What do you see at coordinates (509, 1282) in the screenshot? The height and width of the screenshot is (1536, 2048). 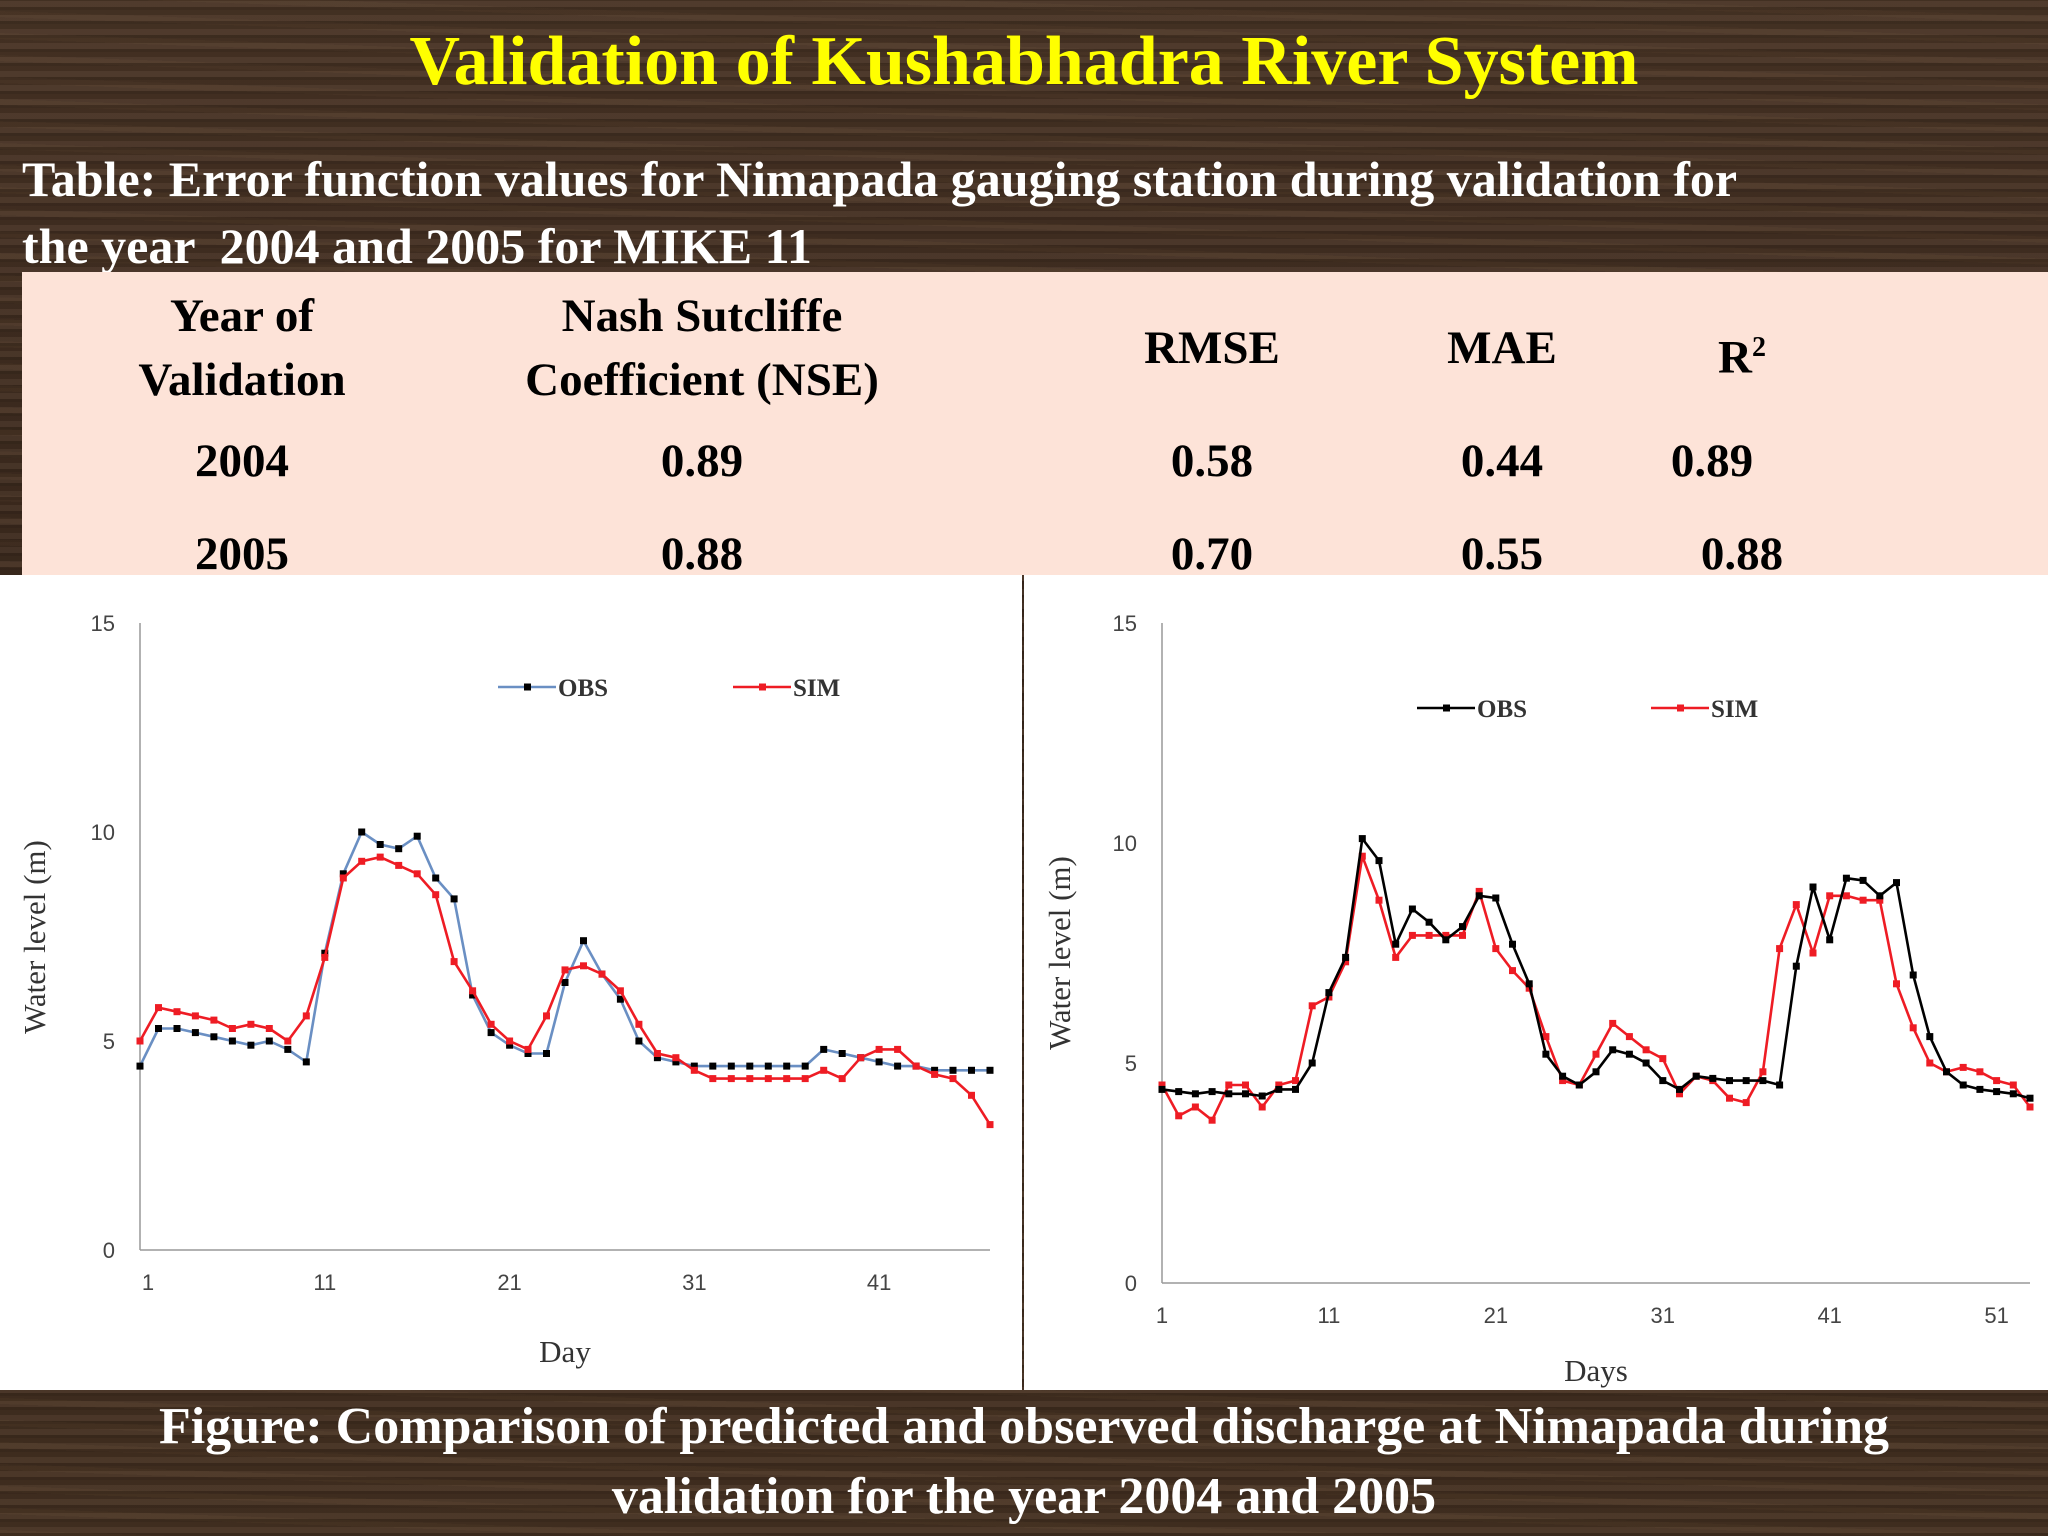 I see `x-tick-label: 21` at bounding box center [509, 1282].